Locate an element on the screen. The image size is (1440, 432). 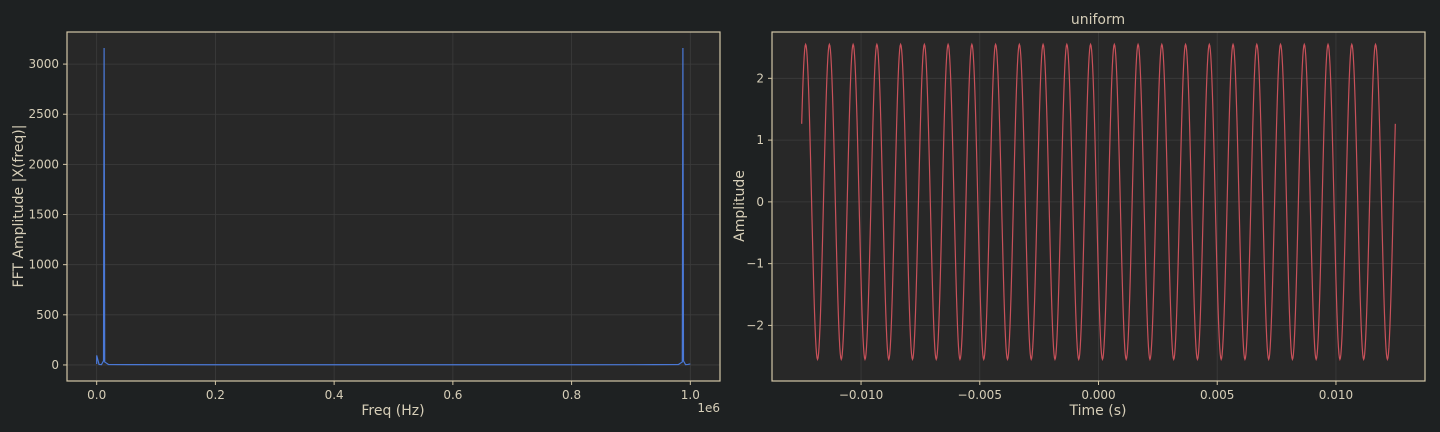
signal-x-tick-label: −0.010 is located at coordinates (861, 395).